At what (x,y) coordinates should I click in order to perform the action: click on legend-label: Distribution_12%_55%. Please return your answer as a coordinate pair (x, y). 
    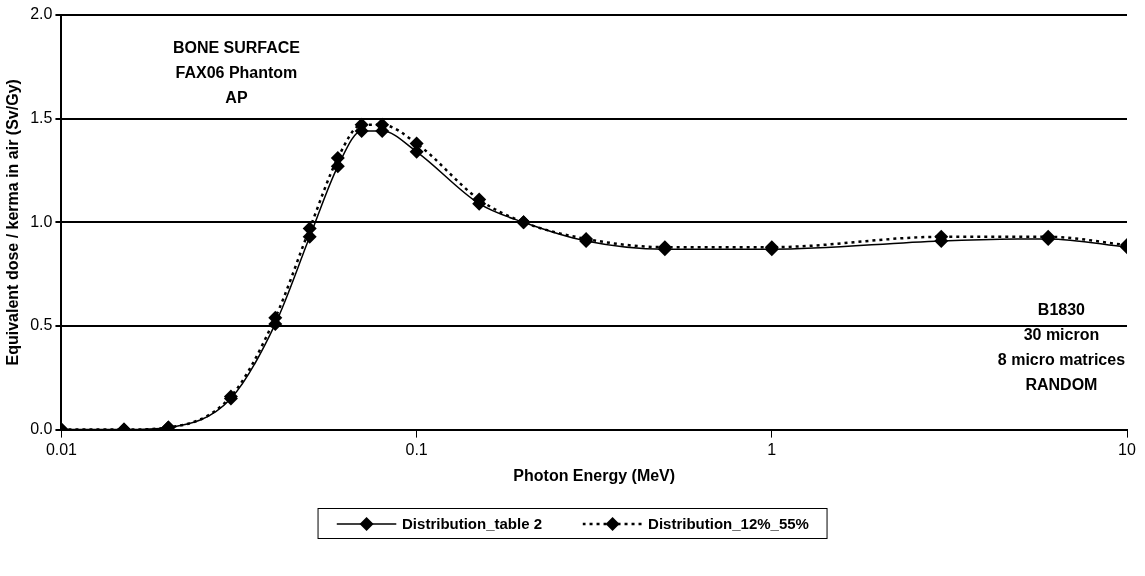
    Looking at the image, I should click on (728, 523).